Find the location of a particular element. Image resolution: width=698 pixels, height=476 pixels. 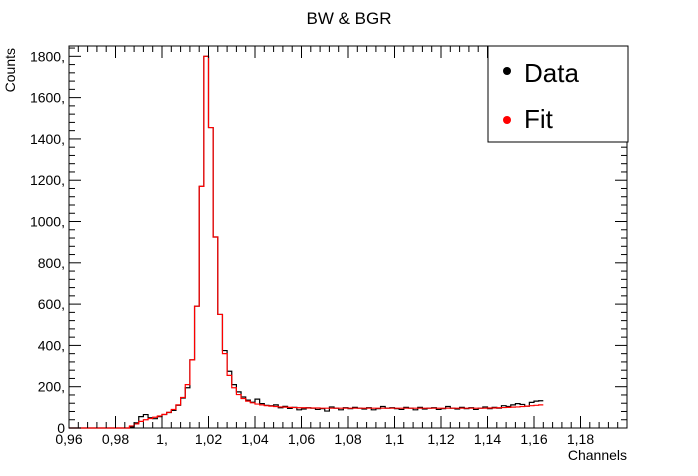

y-axis-label: Counts is located at coordinates (10, 70).